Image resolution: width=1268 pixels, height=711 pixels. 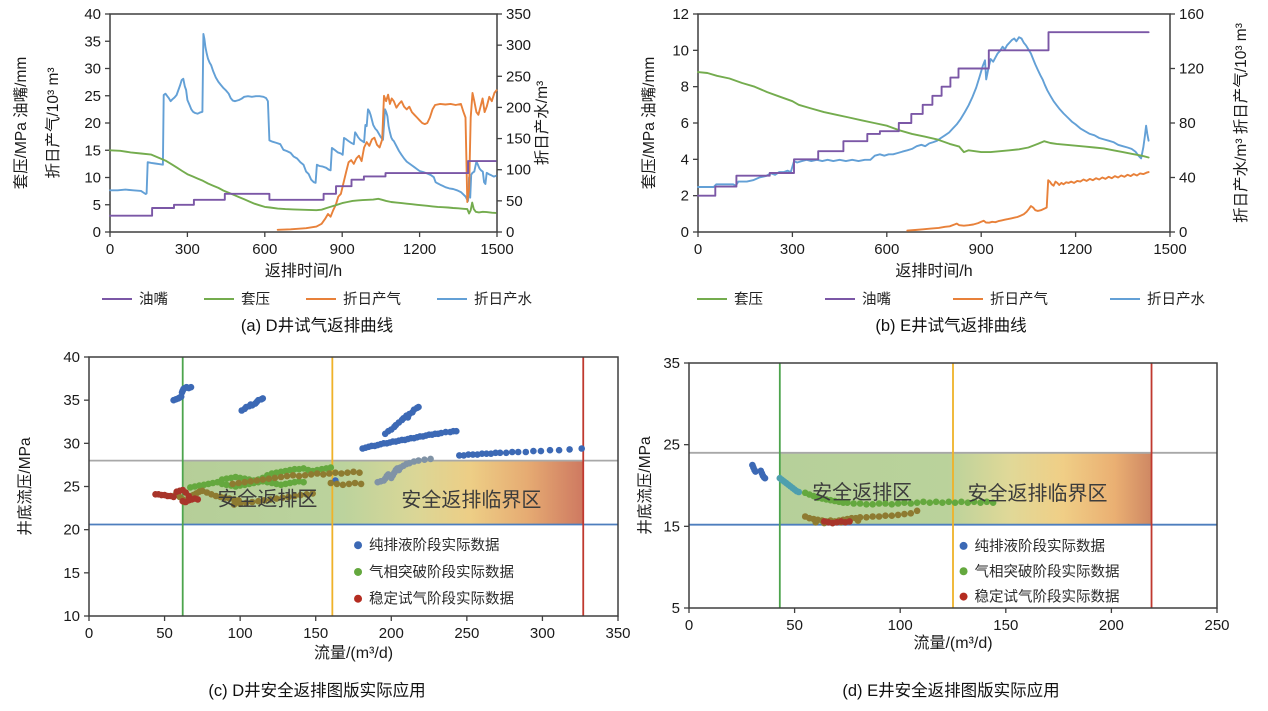 What do you see at coordinates (404, 470) in the screenshot?
I see `cluster-transition-slate` at bounding box center [404, 470].